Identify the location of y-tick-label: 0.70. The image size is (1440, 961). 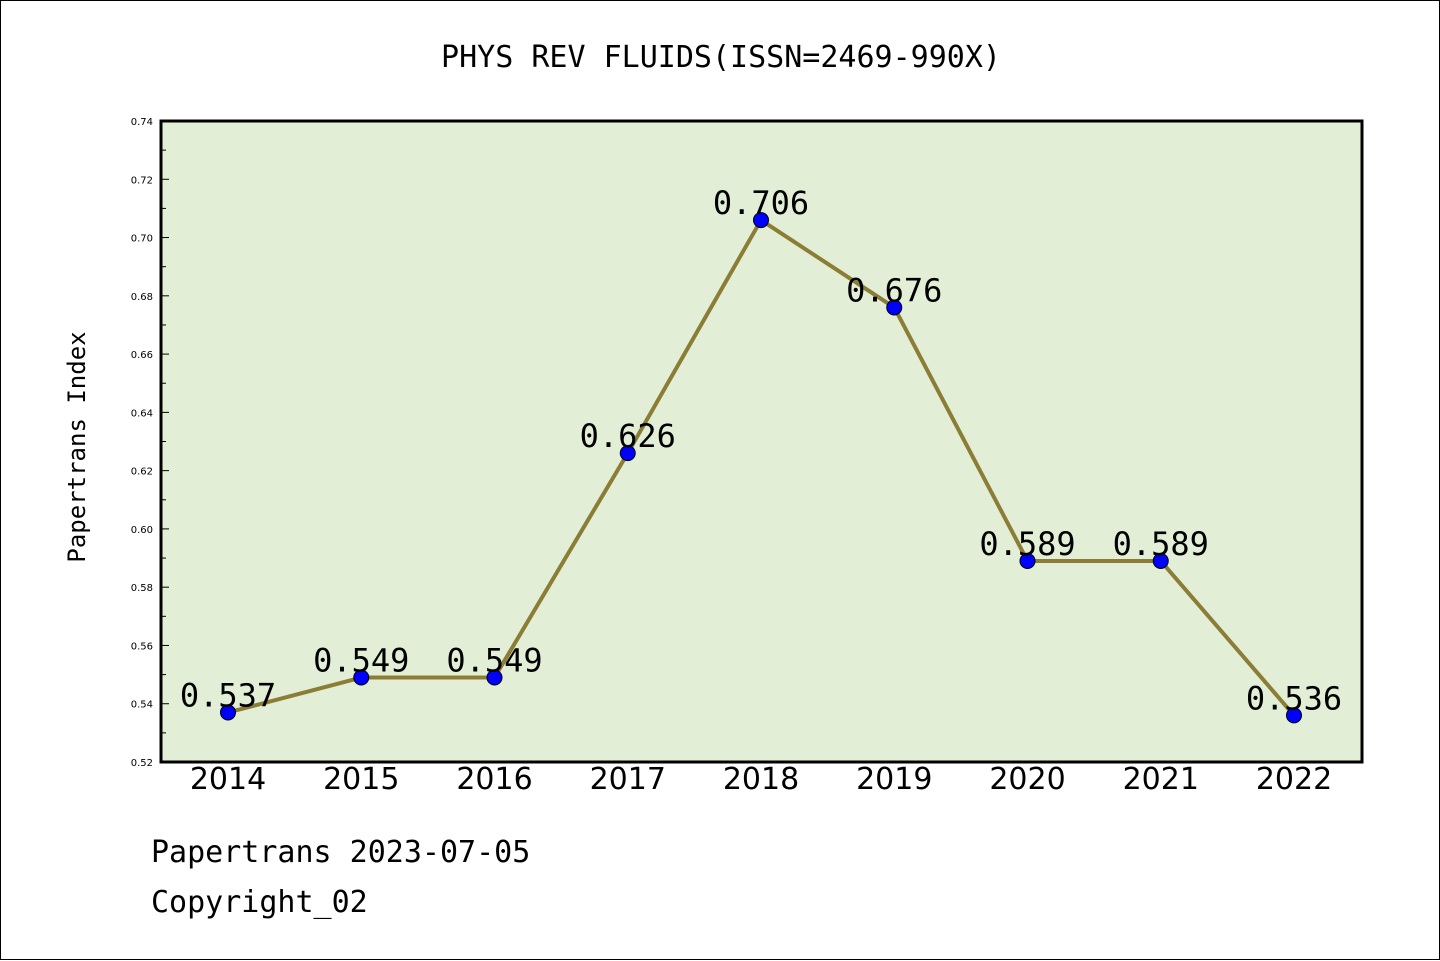
(142, 239).